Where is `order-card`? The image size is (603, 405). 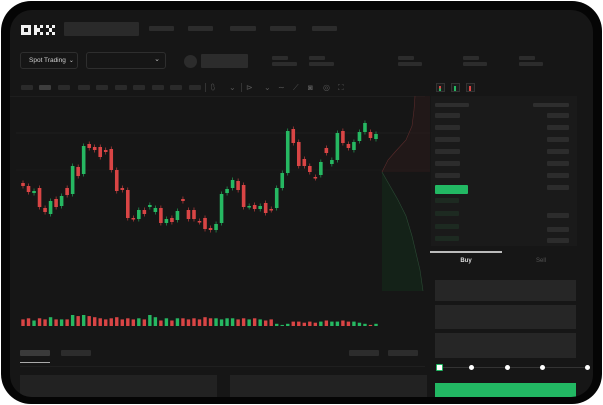 order-card is located at coordinates (328, 386).